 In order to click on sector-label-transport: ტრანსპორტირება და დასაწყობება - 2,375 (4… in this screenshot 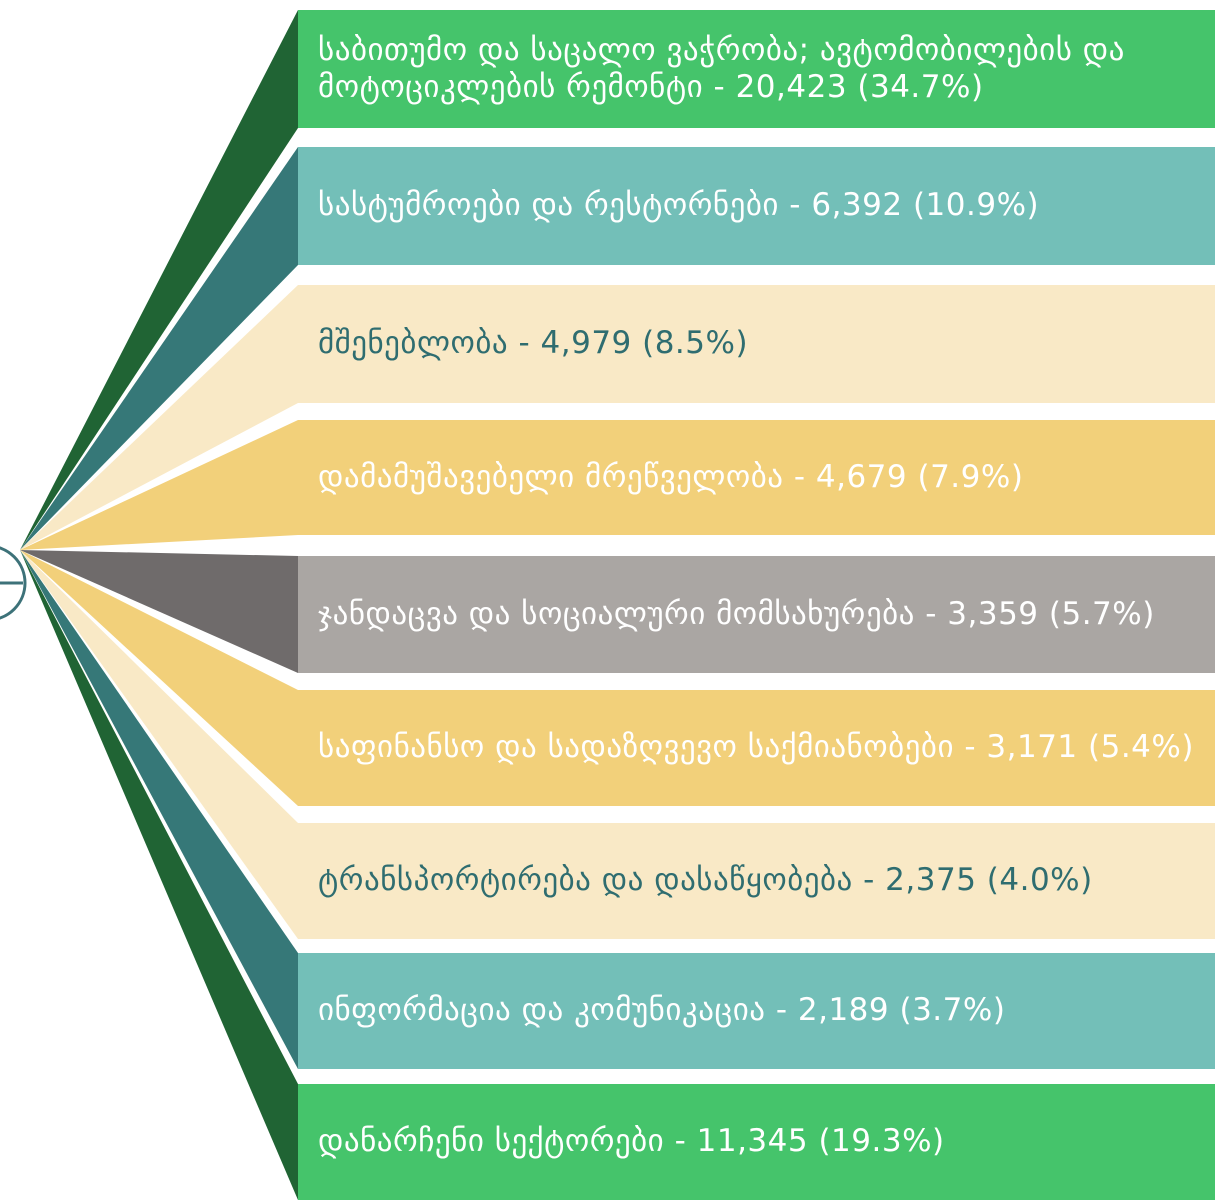, I will do `click(705, 880)`.